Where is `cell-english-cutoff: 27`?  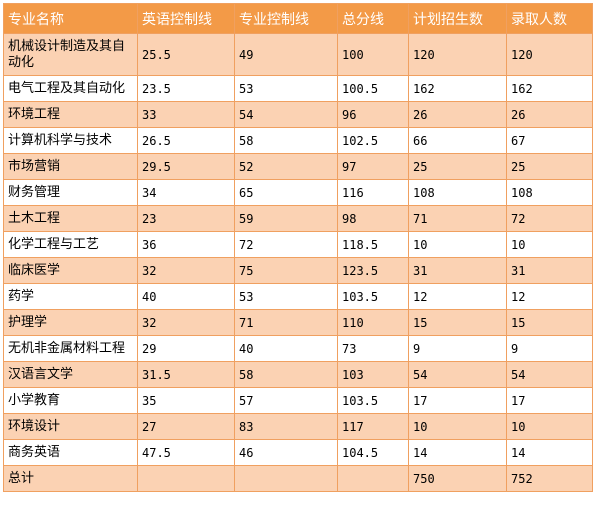
cell-english-cutoff: 27 is located at coordinates (186, 426).